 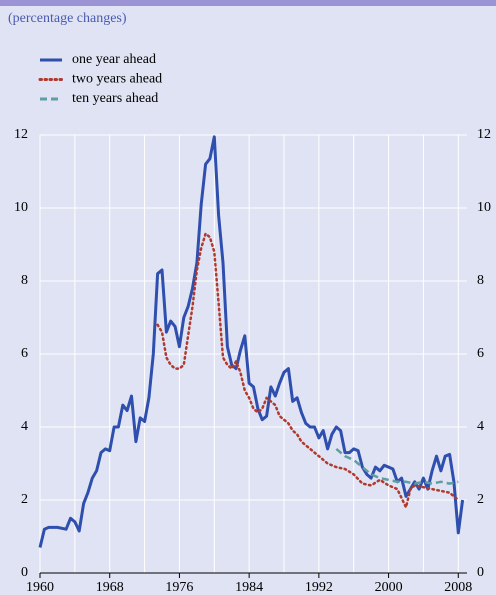 What do you see at coordinates (248, 3) in the screenshot?
I see `top-bar` at bounding box center [248, 3].